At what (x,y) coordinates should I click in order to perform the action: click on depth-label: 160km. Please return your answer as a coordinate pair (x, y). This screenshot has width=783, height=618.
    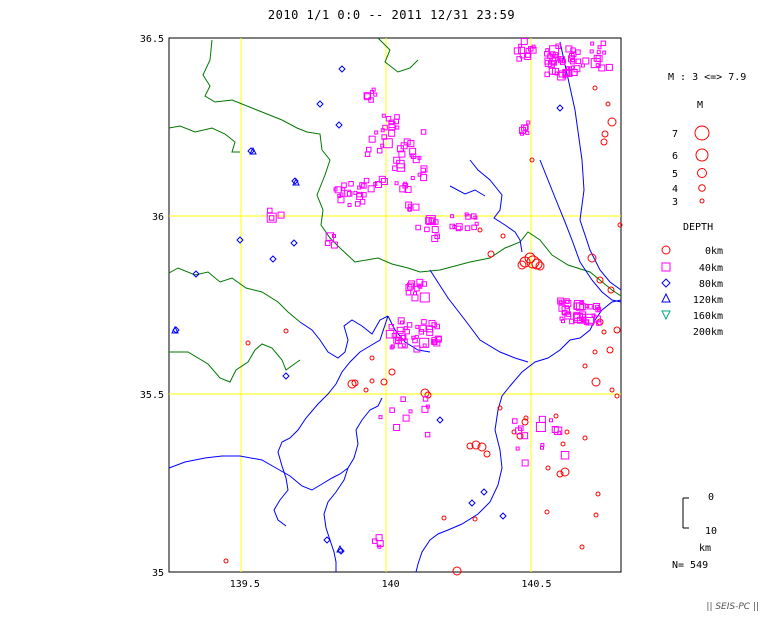
    Looking at the image, I should click on (708, 316).